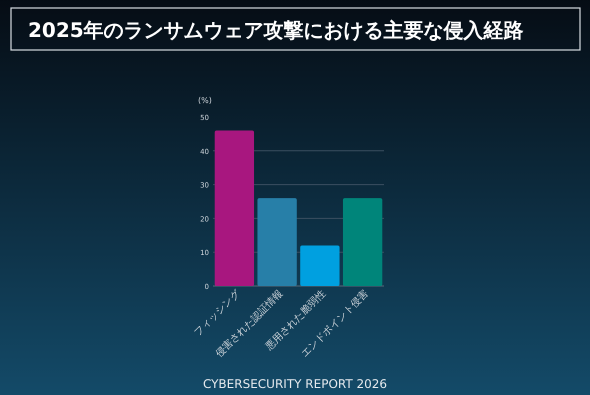  I want to click on chart-title: 2025年のランサムウェア攻撃における主要な侵入経路, so click(276, 30).